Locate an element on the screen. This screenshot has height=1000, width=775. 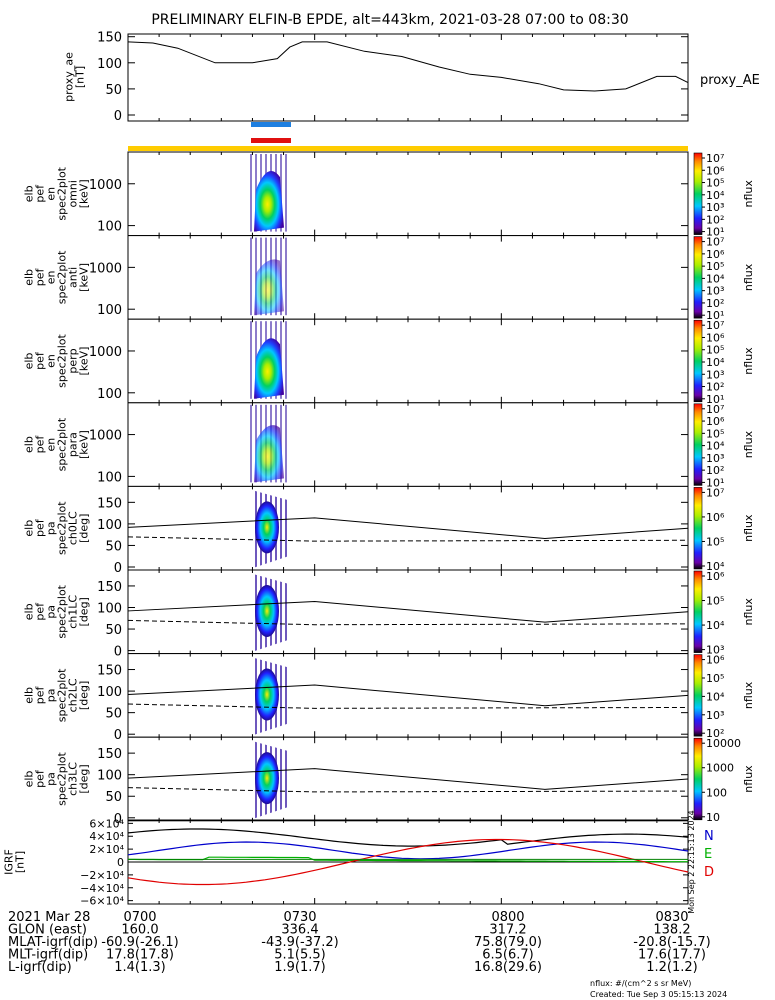
y-axis-label: [keV] is located at coordinates (84, 361).